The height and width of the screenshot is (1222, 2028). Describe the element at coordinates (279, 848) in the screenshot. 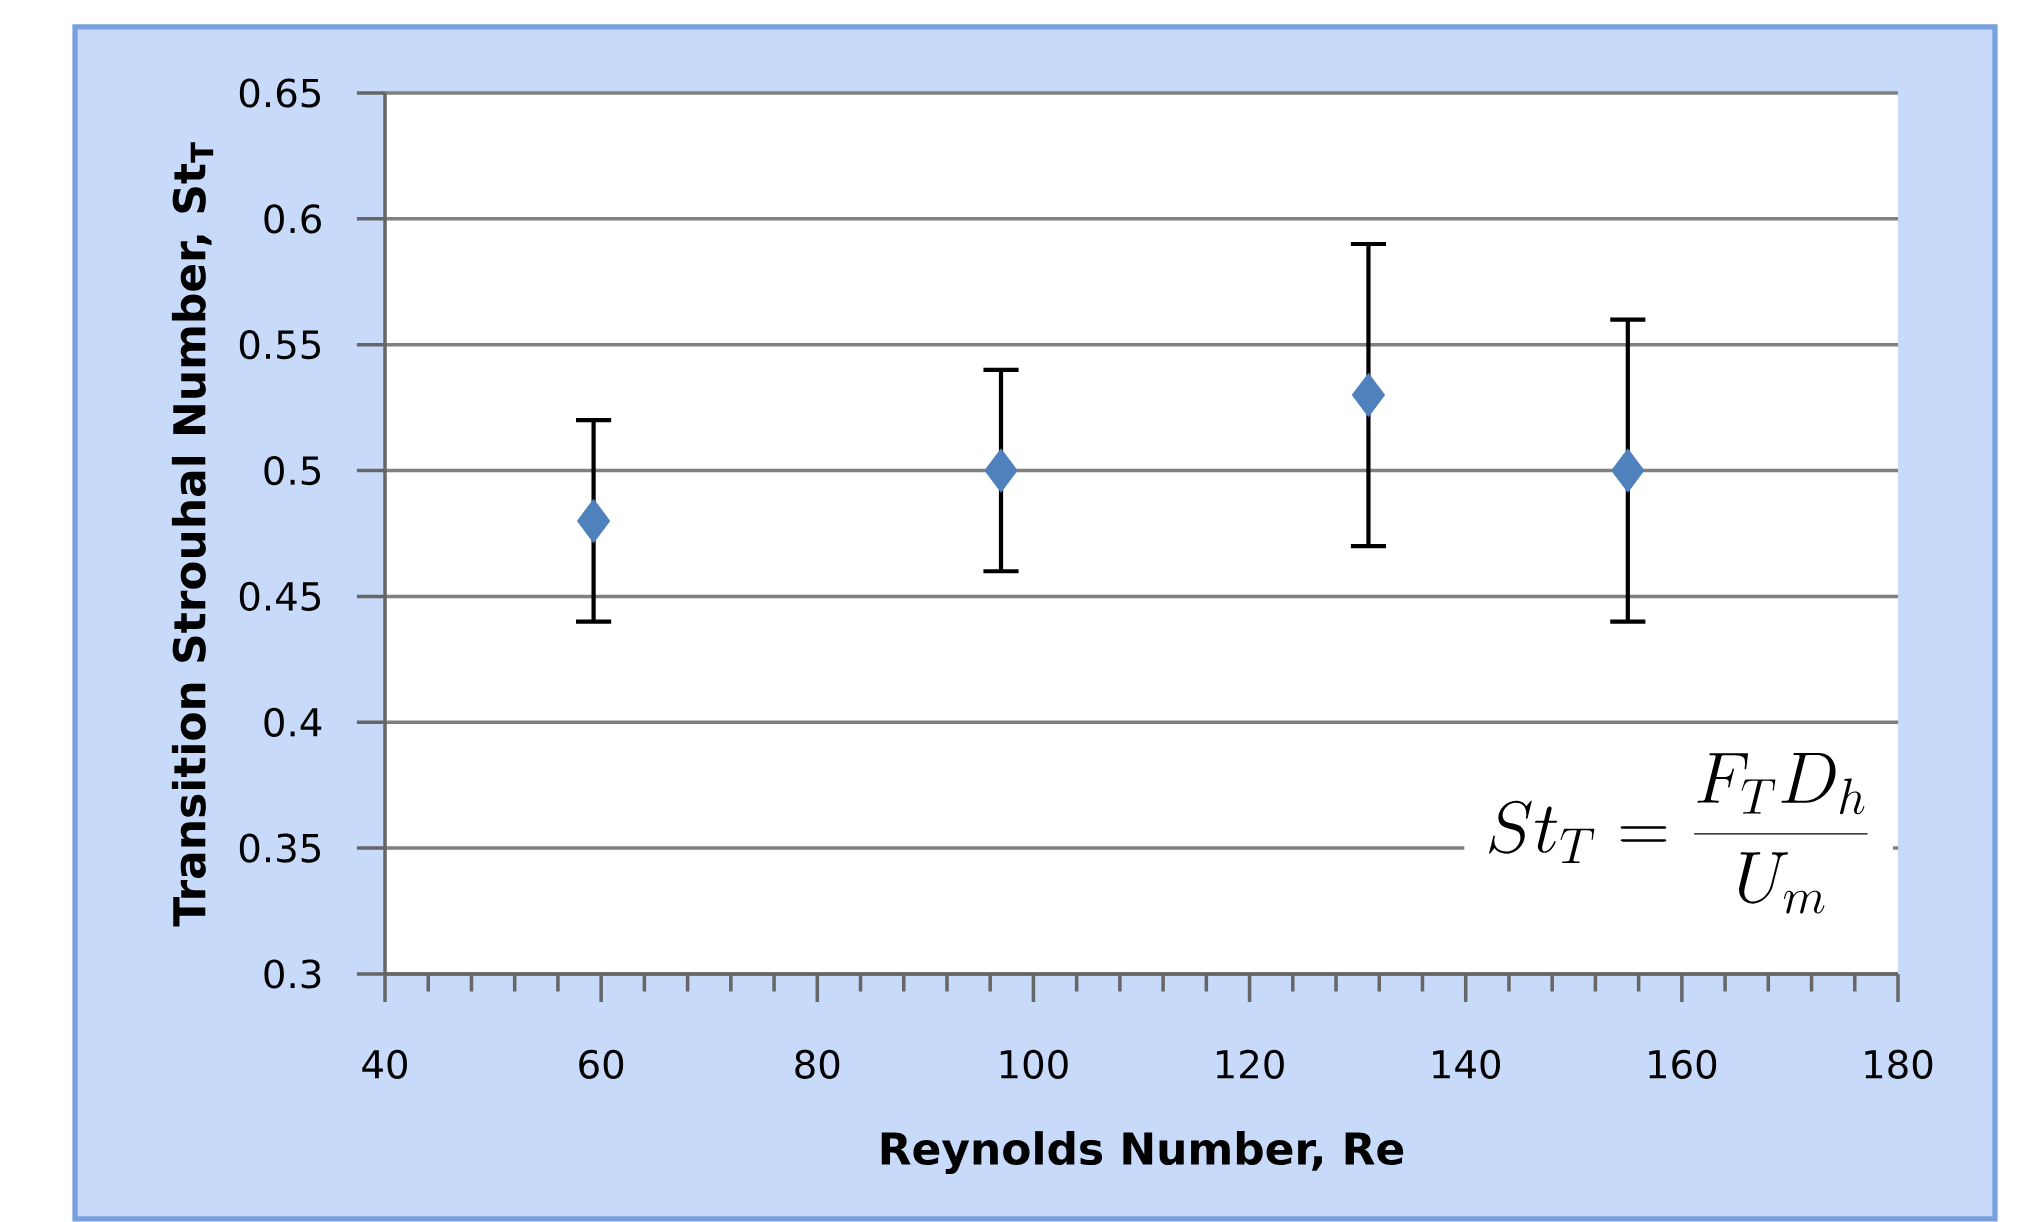

I see `y-tick-label: 0.35` at that location.